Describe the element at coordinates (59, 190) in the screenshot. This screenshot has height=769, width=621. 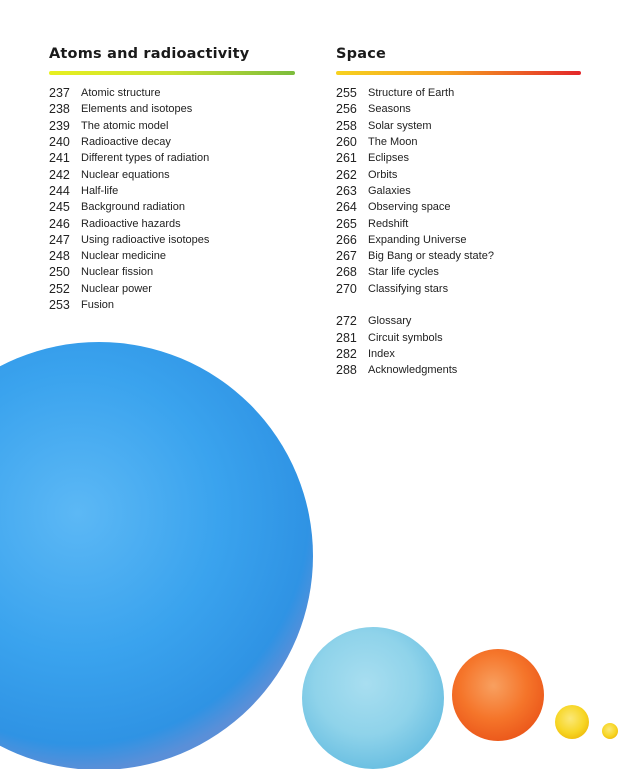
I see `page-number: 244` at that location.